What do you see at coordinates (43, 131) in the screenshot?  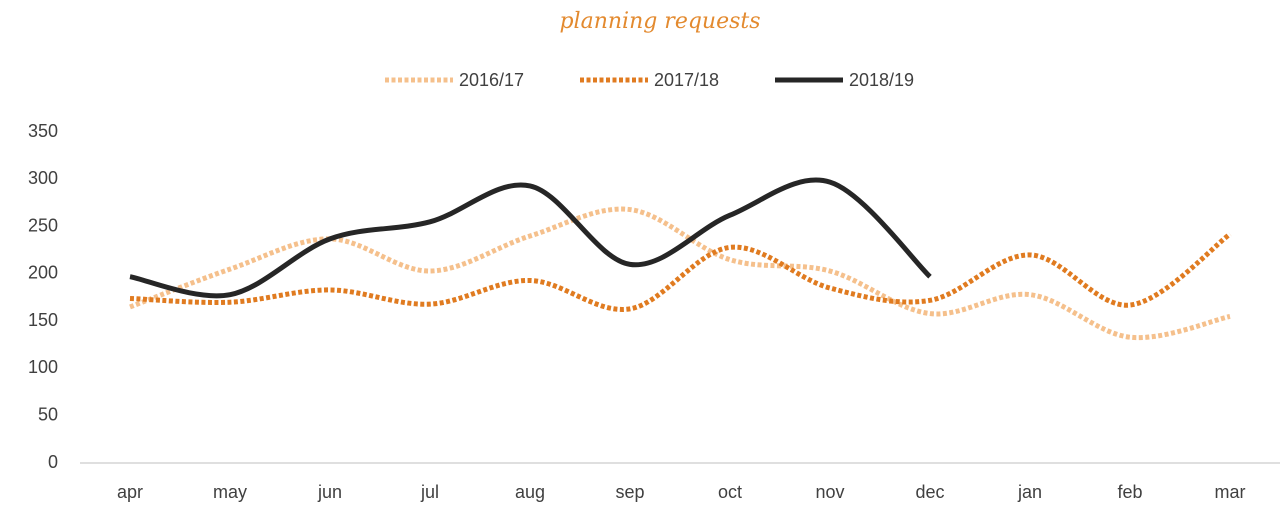 I see `y-tick-label: 350` at bounding box center [43, 131].